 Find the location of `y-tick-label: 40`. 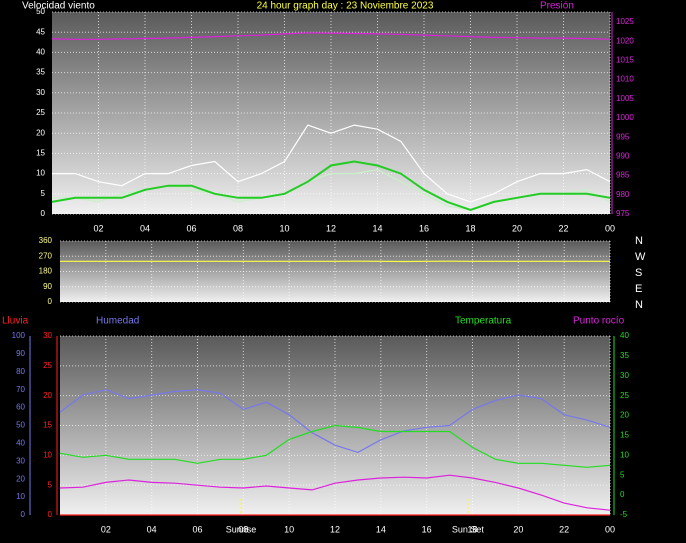

y-tick-label: 40 is located at coordinates (40, 52).